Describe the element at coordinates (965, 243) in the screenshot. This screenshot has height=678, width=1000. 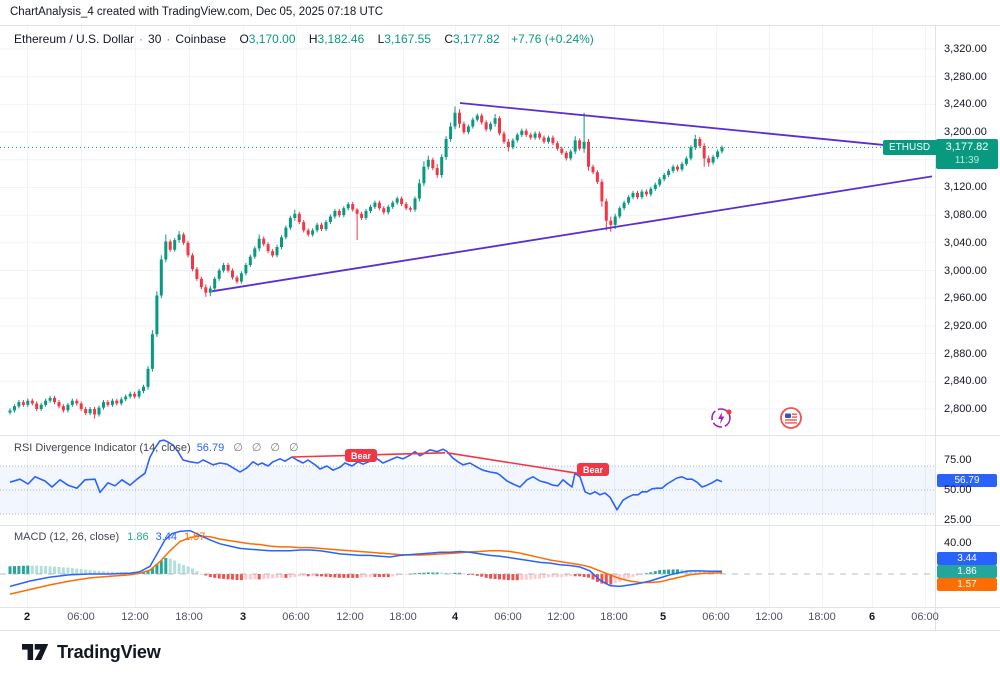
I see `price-axis-label: 3,040.00` at that location.